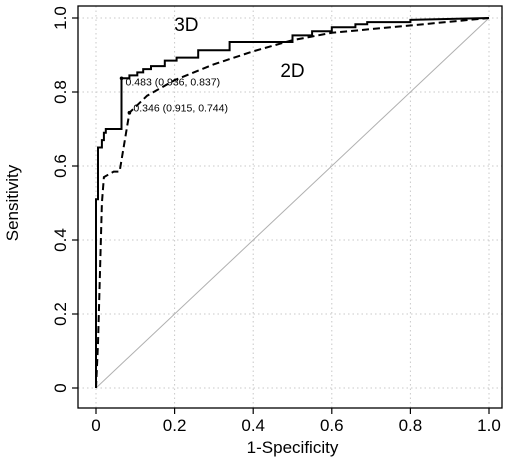 The width and height of the screenshot is (510, 461). I want to click on y-tick-label: 0.8, so click(60, 92).